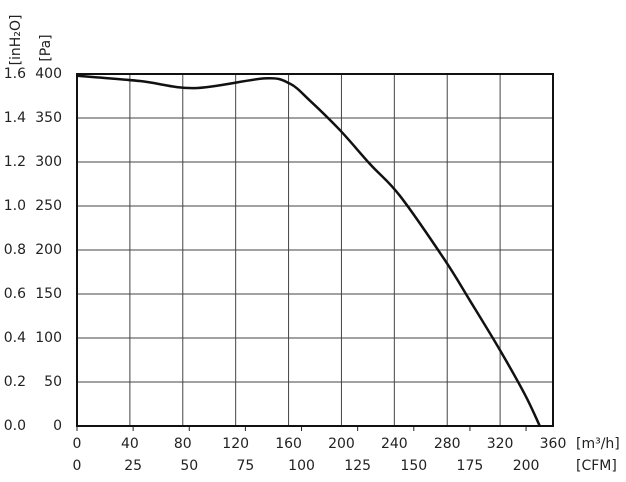 The width and height of the screenshot is (626, 482). What do you see at coordinates (46, 47) in the screenshot?
I see `y-axis-label: [Pa]` at bounding box center [46, 47].